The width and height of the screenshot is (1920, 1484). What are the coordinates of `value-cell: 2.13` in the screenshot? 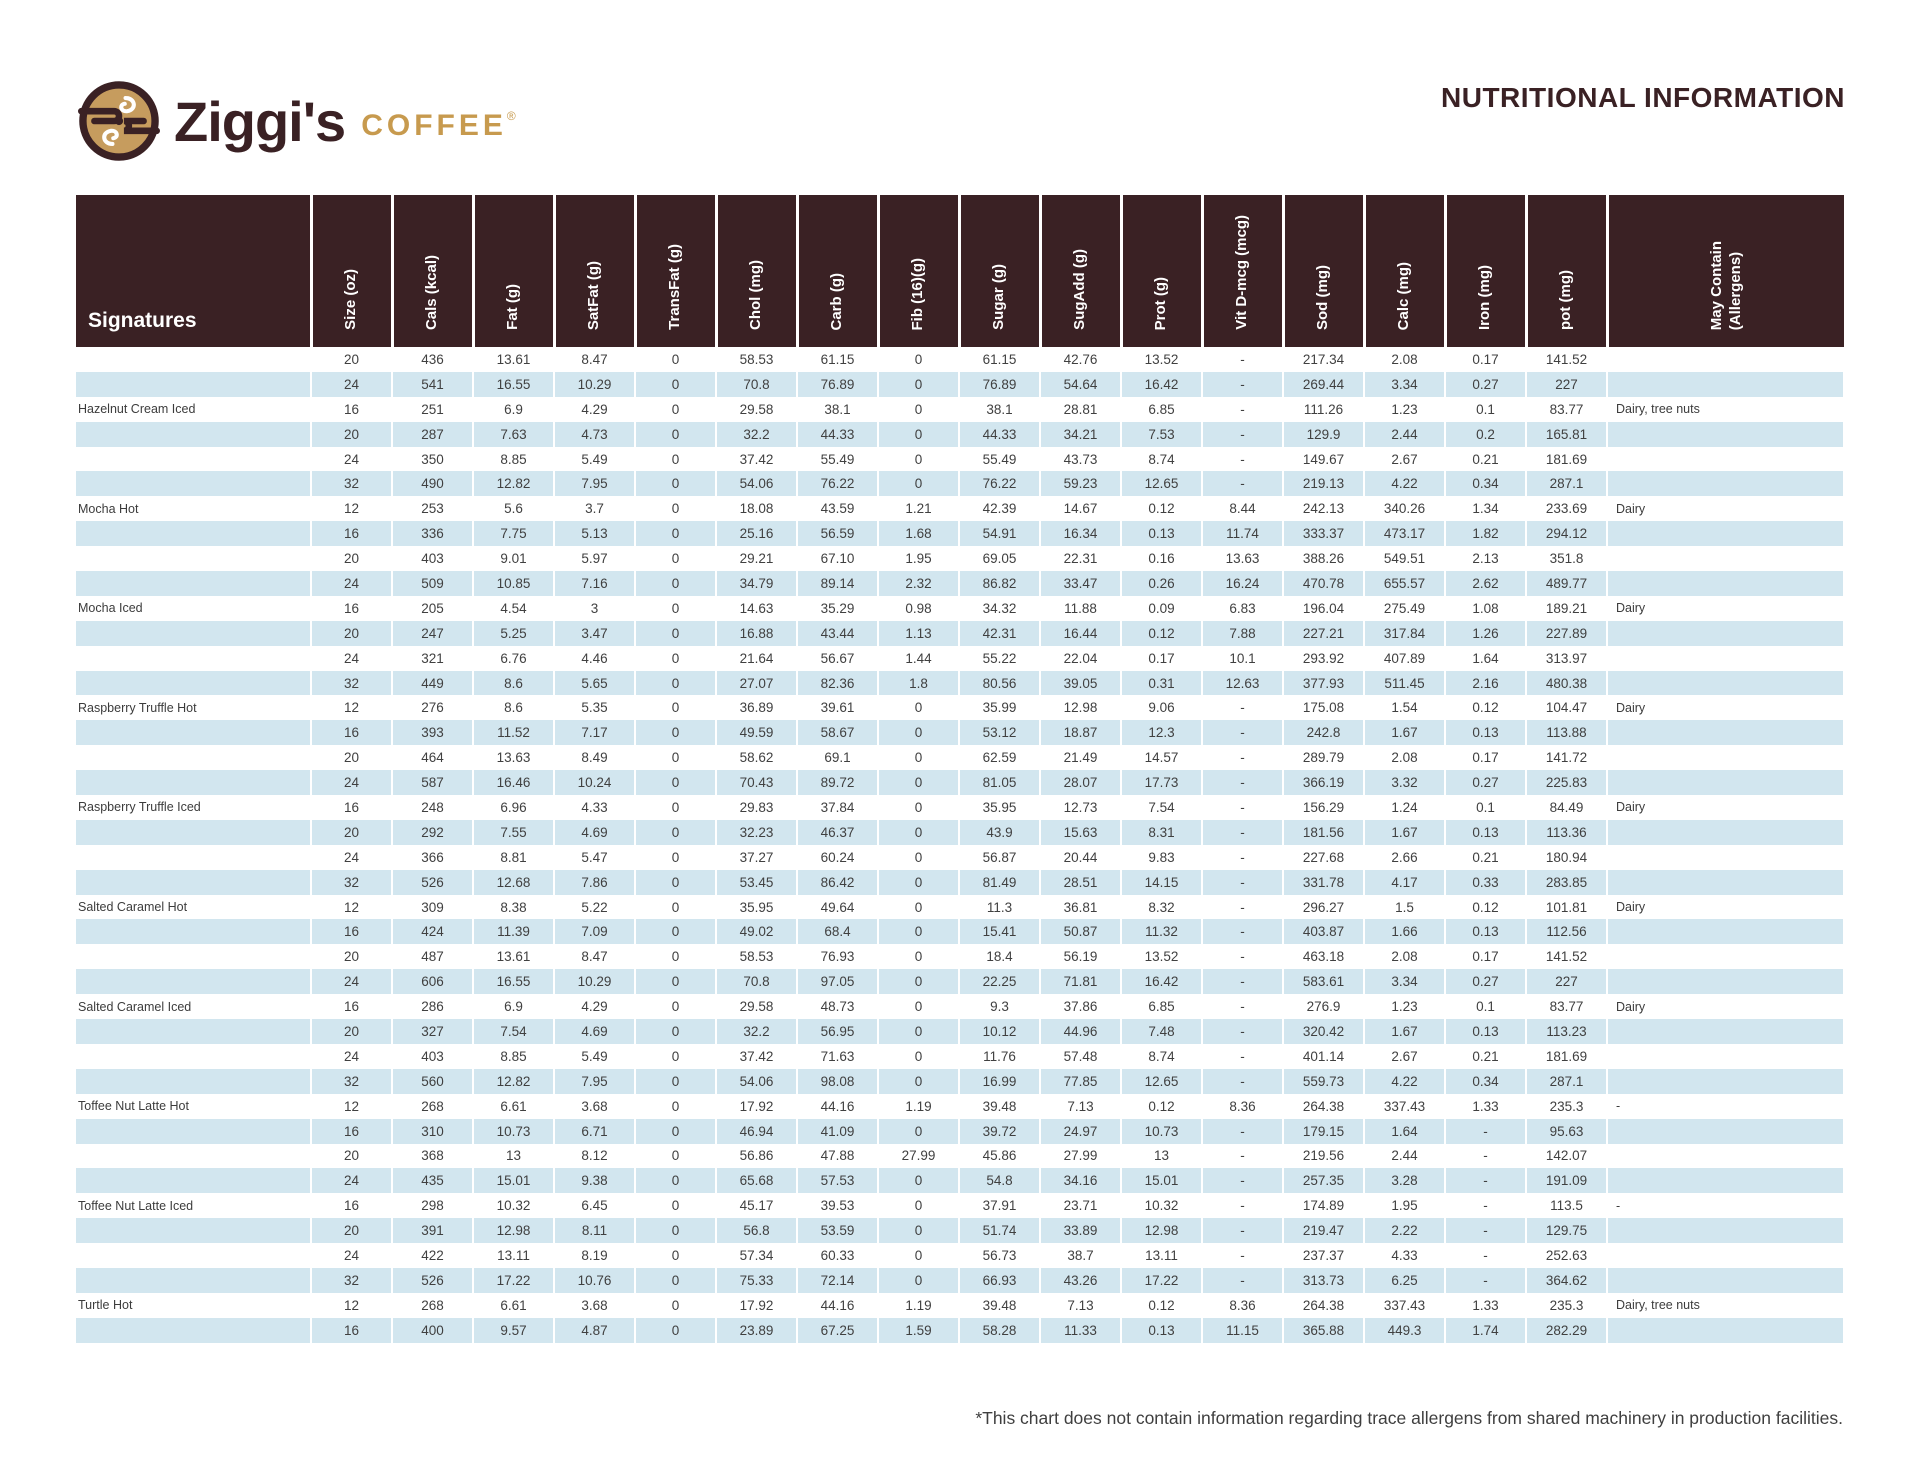 It's located at (1486, 559).